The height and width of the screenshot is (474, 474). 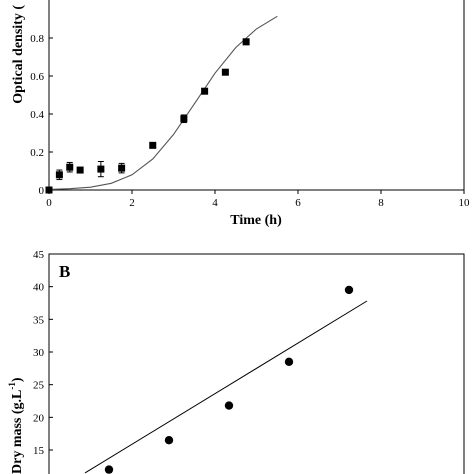 I want to click on panel-a-y-tick-label: 0.2, so click(x=37, y=153).